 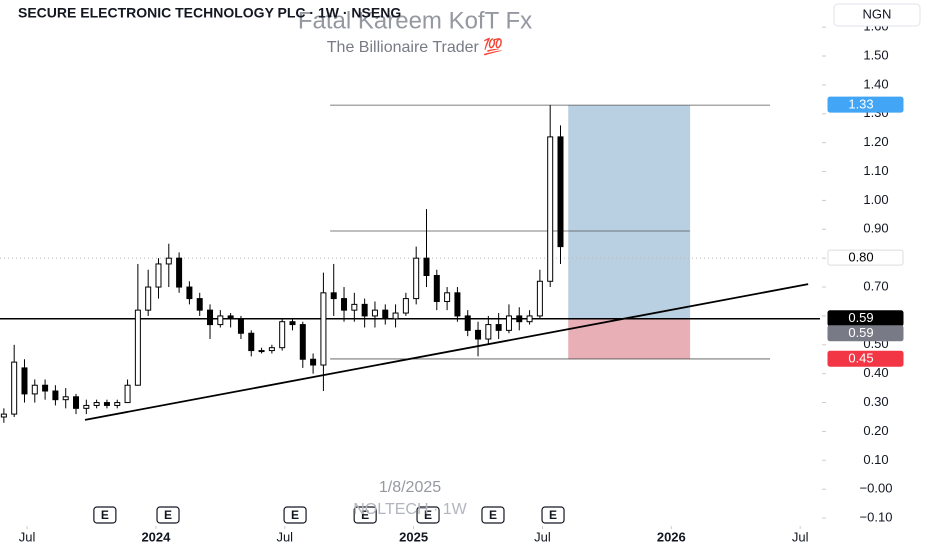 What do you see at coordinates (875, 430) in the screenshot?
I see `y-tick-label: 0.20` at bounding box center [875, 430].